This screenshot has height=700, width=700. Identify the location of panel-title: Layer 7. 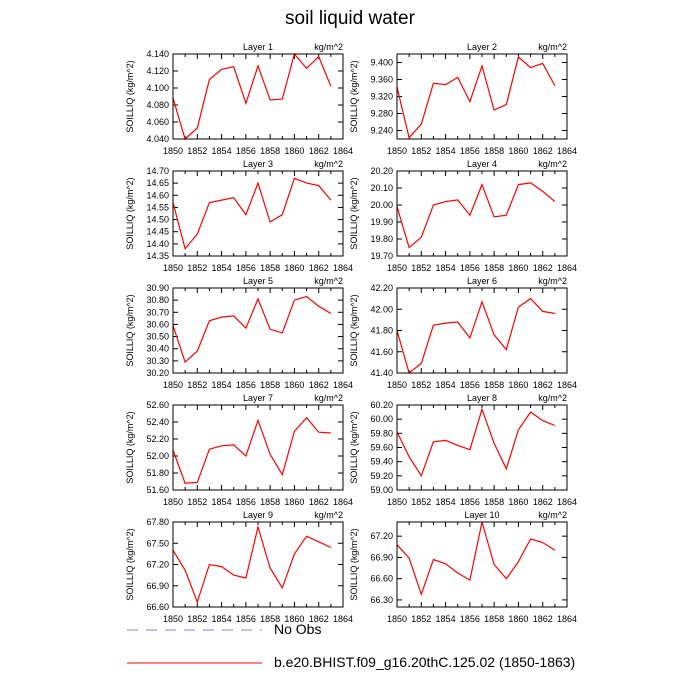
(258, 398).